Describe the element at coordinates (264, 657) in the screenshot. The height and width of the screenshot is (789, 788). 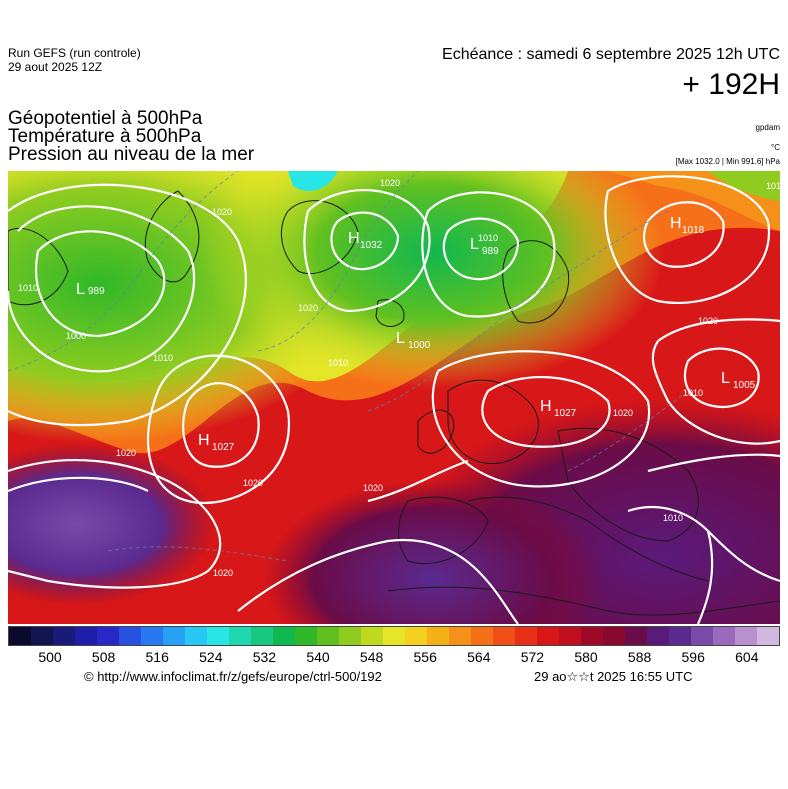
I see `color-scale-tick-label: 532` at that location.